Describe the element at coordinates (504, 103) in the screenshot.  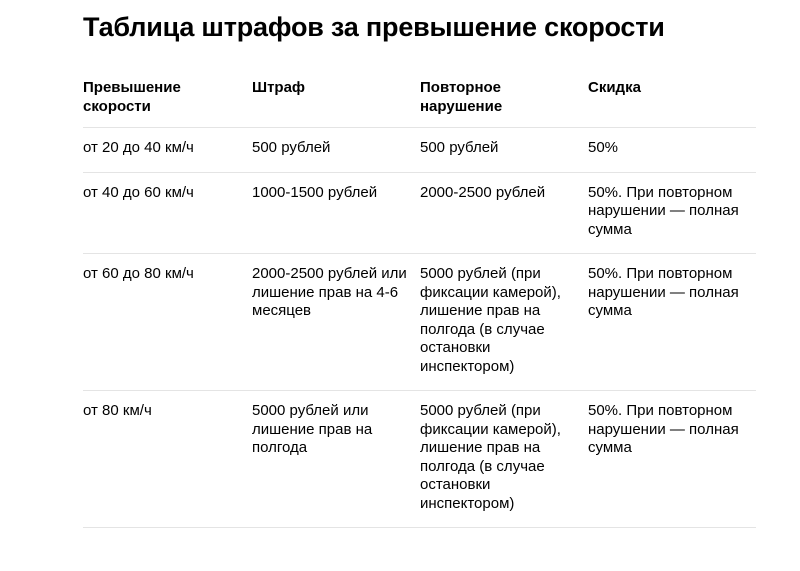
I see `header-repeat-violation: Повторное нарушение` at that location.